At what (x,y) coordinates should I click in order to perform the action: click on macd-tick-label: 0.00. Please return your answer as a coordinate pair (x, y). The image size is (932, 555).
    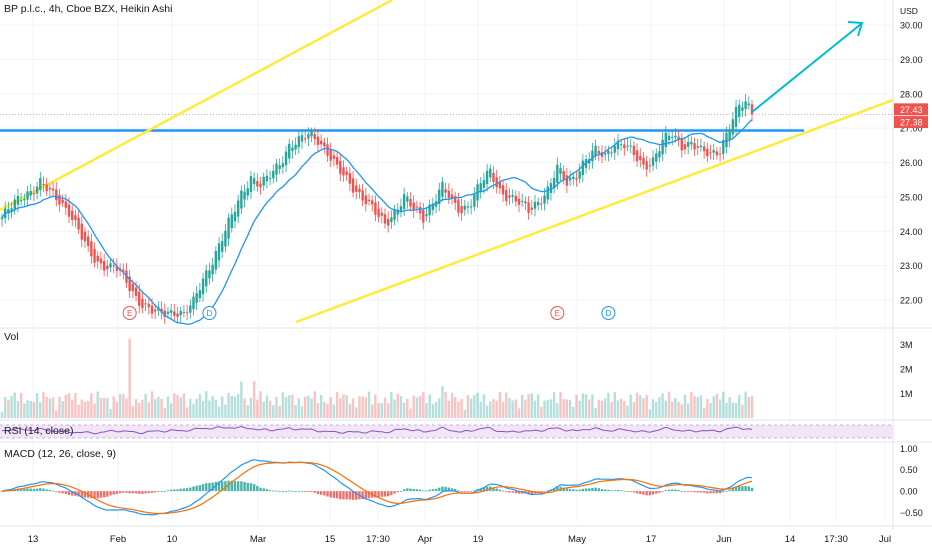
    Looking at the image, I should click on (909, 492).